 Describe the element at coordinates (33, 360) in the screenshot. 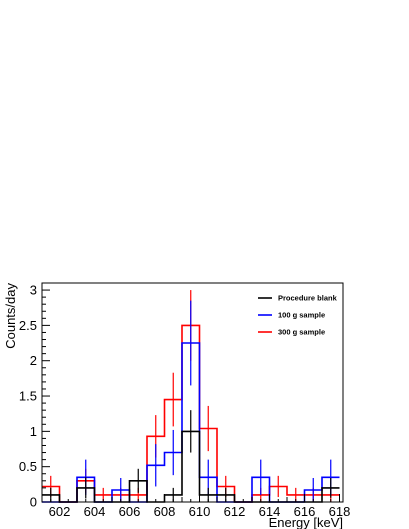

I see `y-tick-label: 2` at that location.